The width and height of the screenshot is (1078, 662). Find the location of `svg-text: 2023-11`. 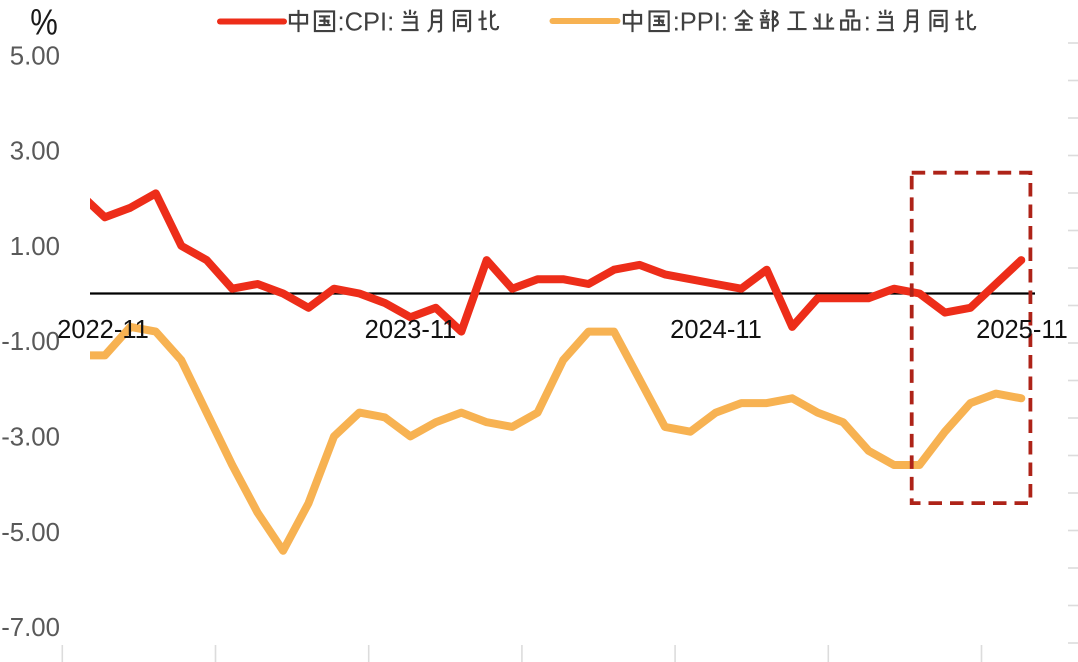

svg-text: 2023-11 is located at coordinates (411, 330).